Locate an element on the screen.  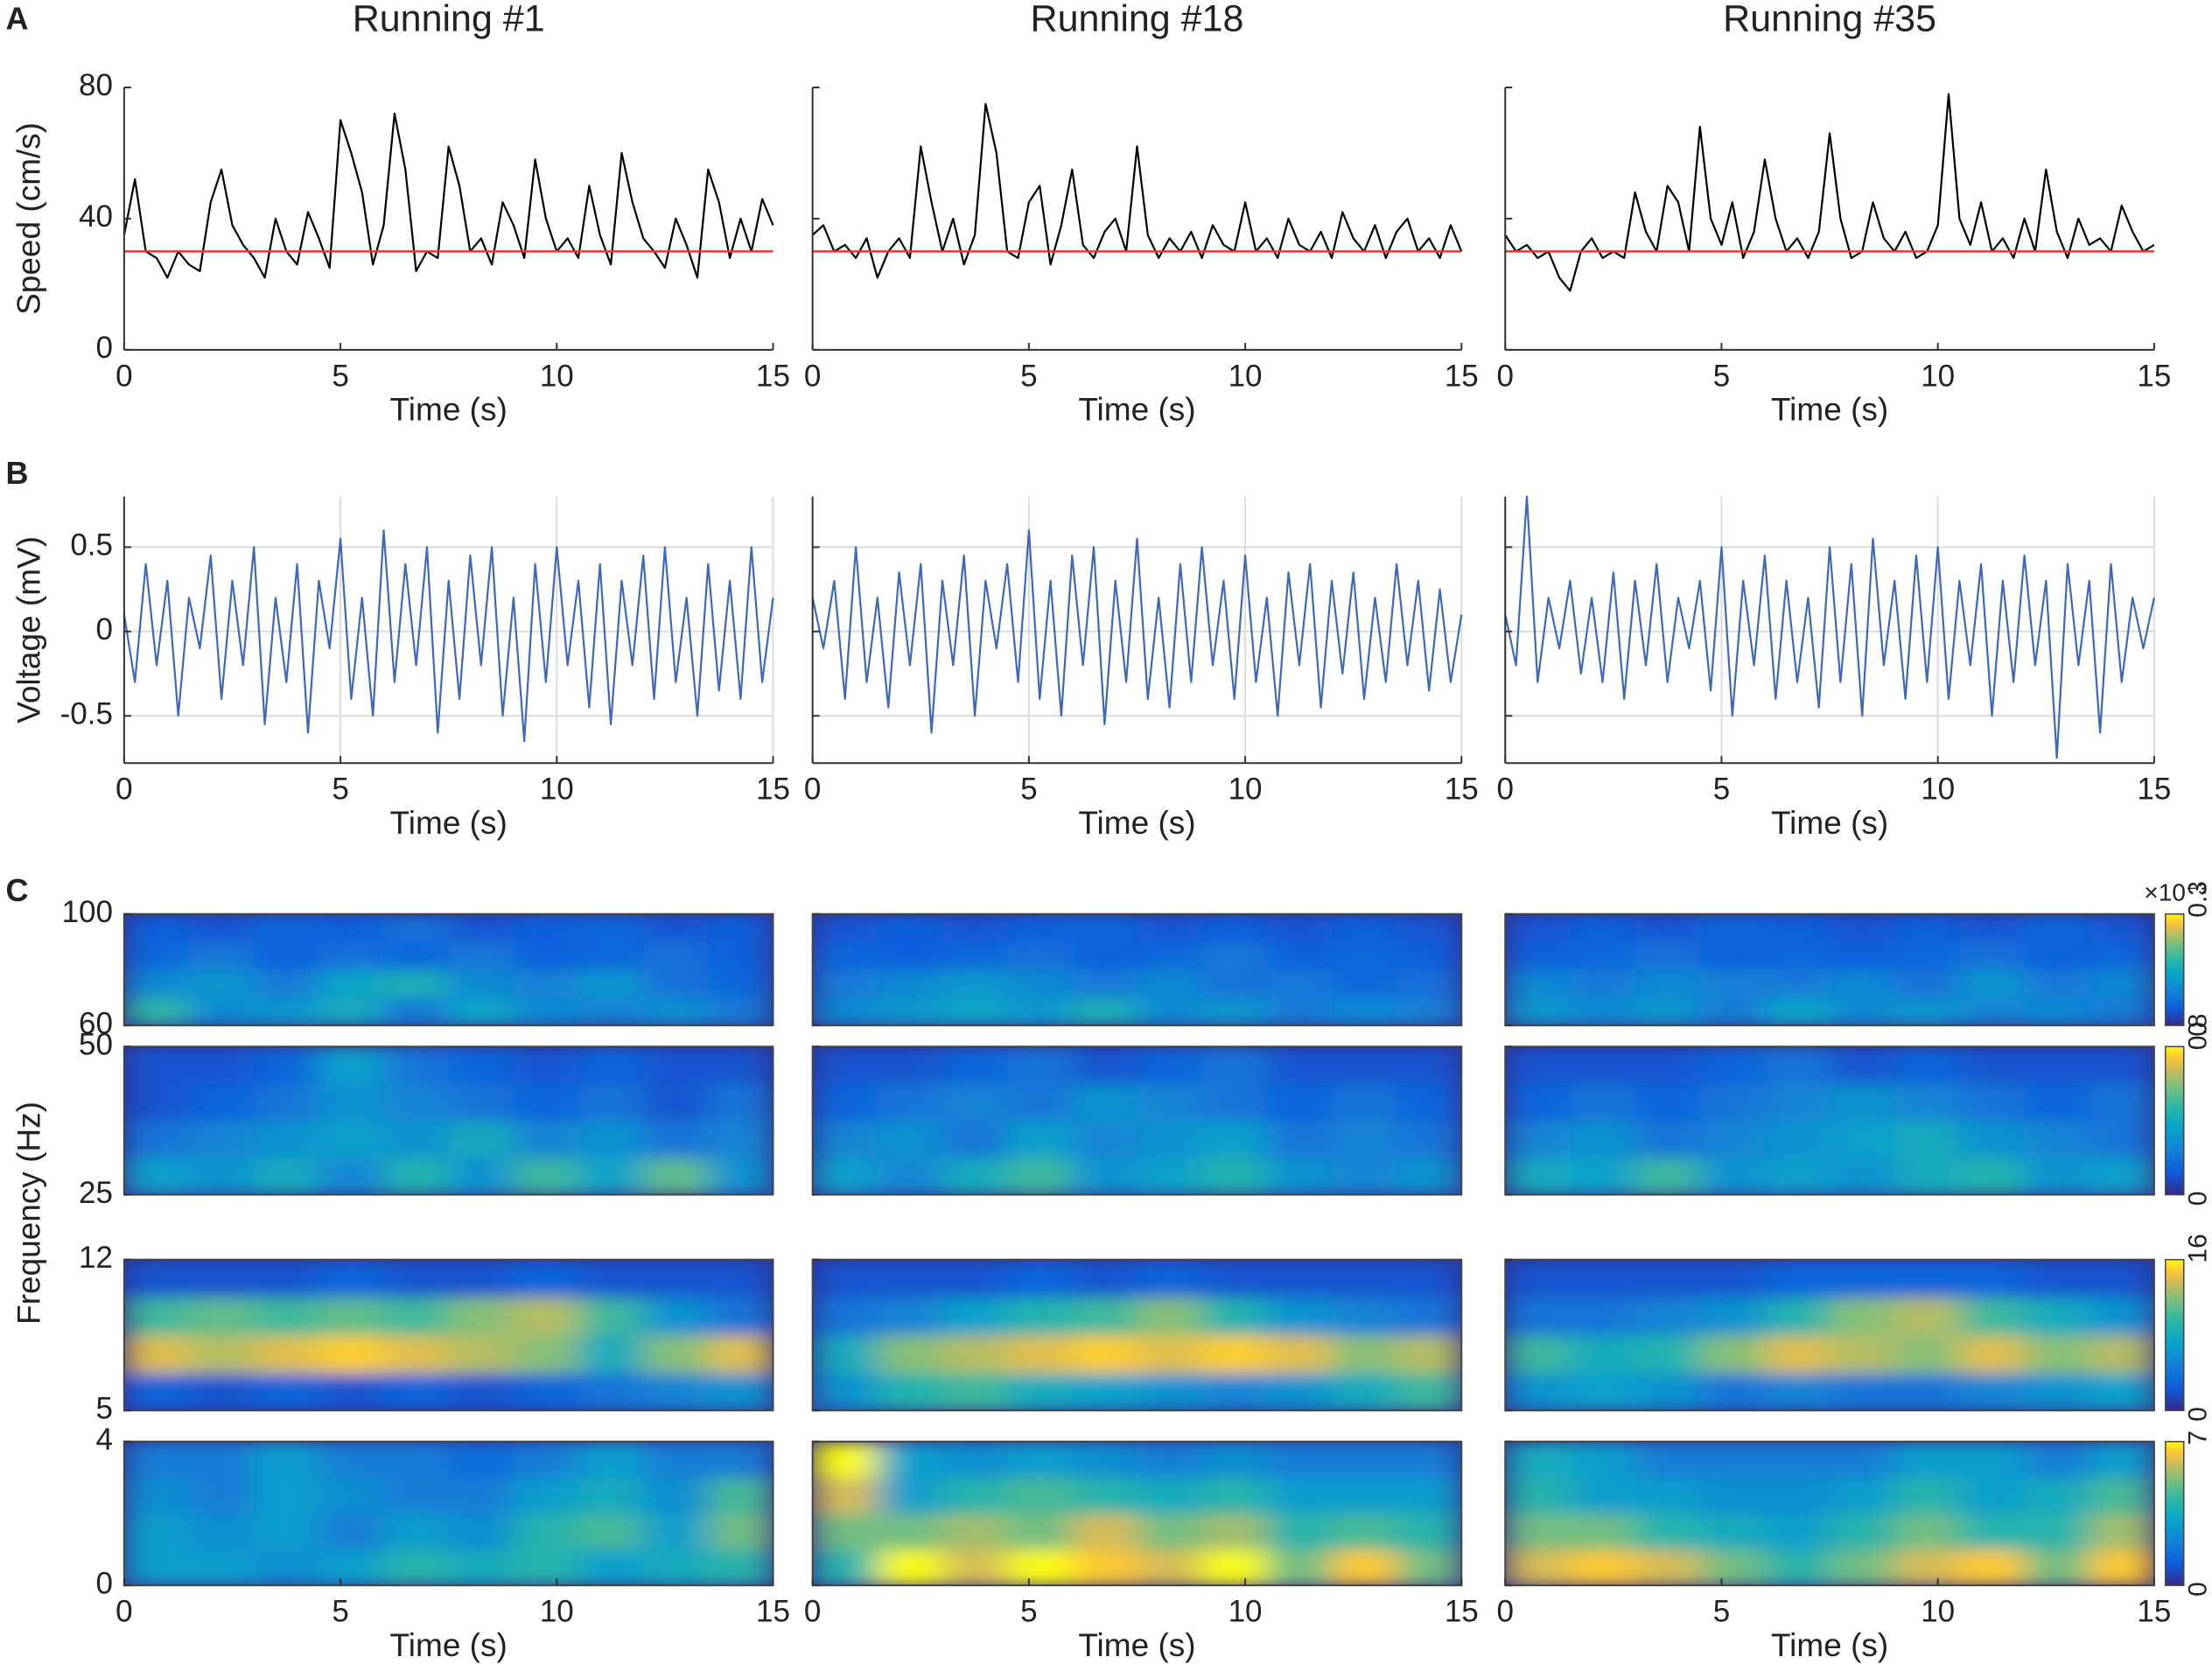
colorbar-tick-label: 0.8 is located at coordinates (2198, 1032).